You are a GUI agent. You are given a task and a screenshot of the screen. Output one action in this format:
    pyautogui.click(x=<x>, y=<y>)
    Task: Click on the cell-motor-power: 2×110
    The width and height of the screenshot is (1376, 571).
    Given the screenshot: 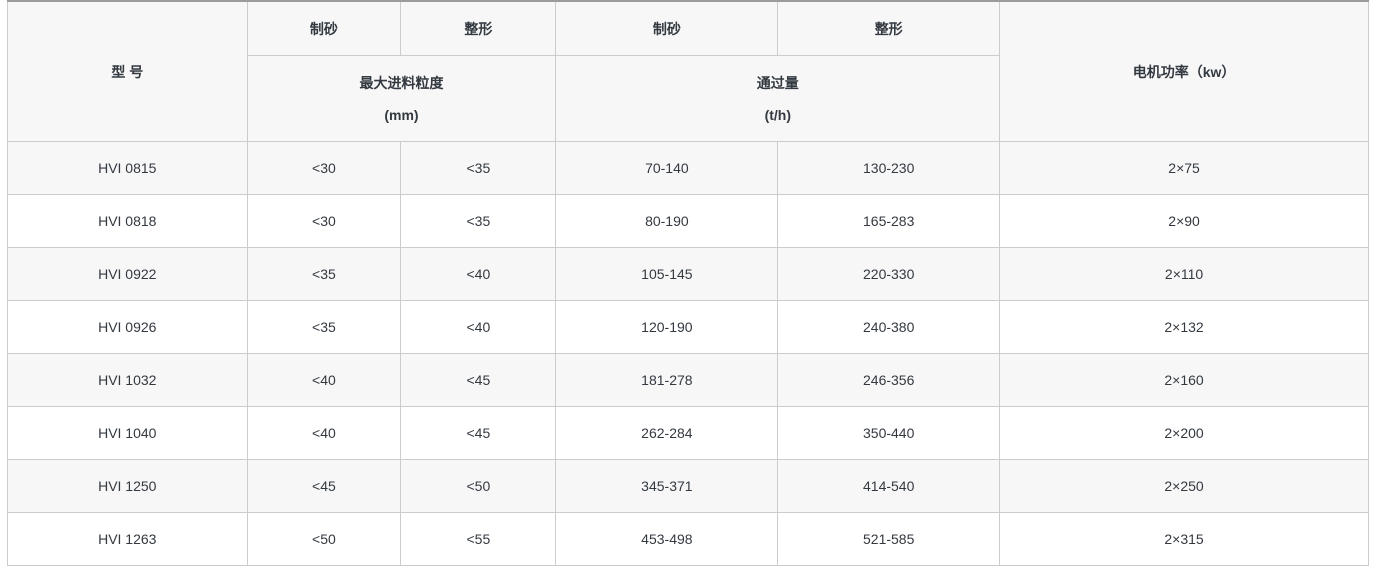 What is the action you would take?
    pyautogui.click(x=1184, y=274)
    